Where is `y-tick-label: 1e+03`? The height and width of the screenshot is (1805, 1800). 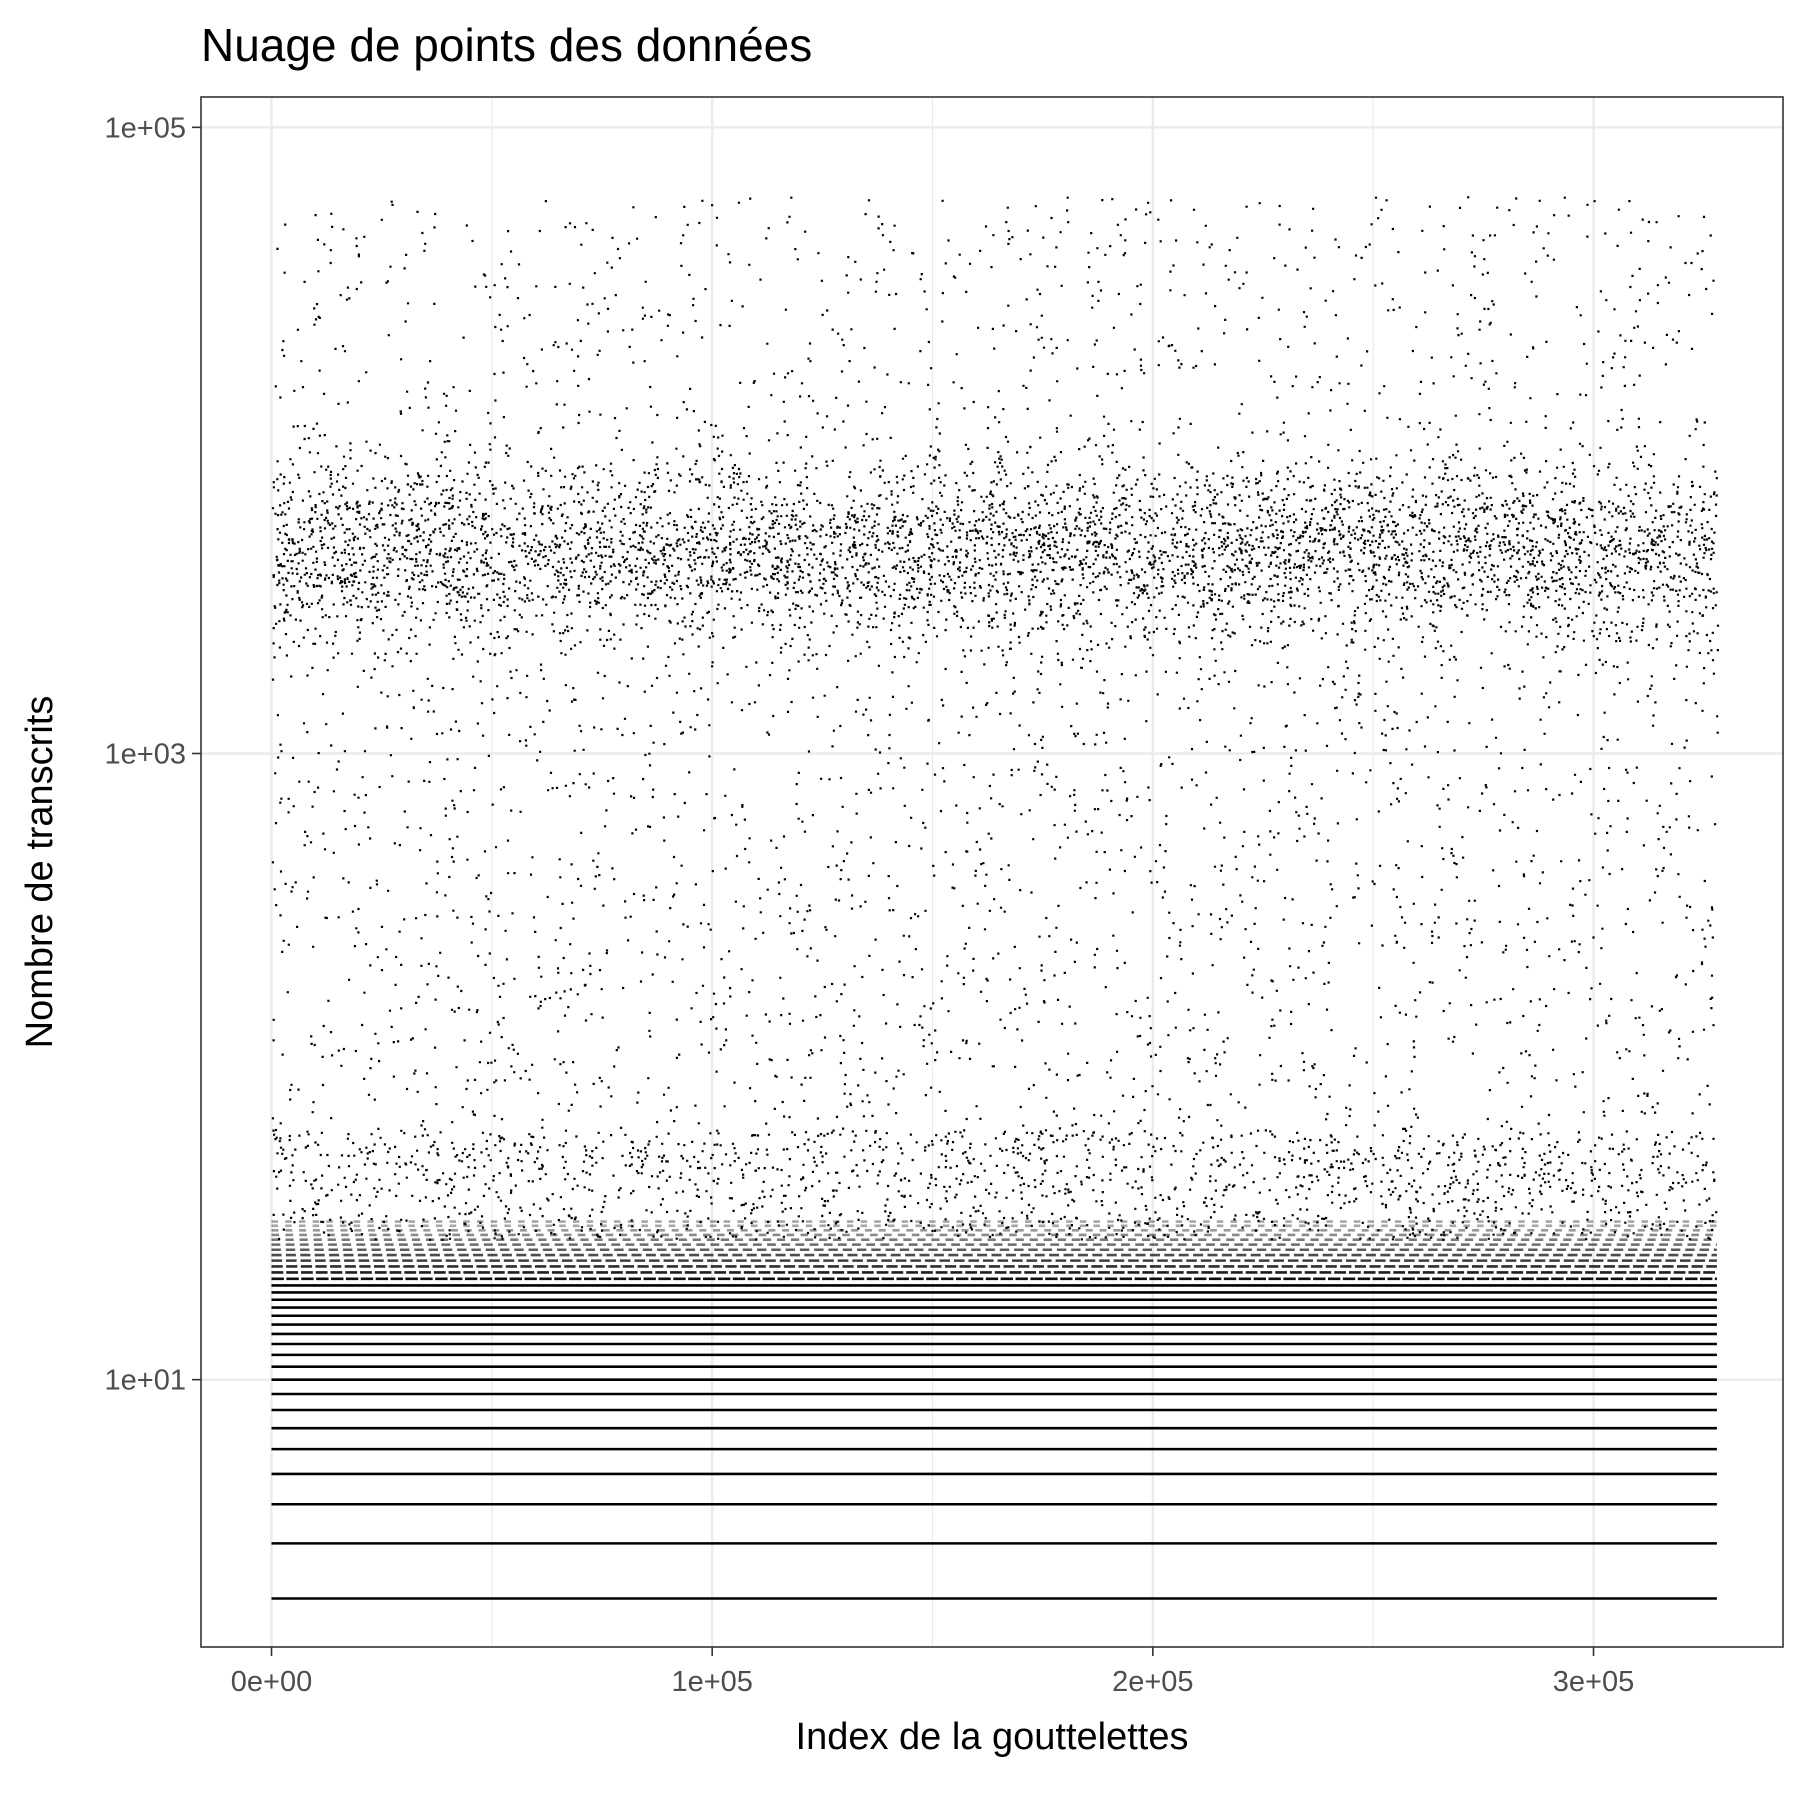 y-tick-label: 1e+03 is located at coordinates (145, 755).